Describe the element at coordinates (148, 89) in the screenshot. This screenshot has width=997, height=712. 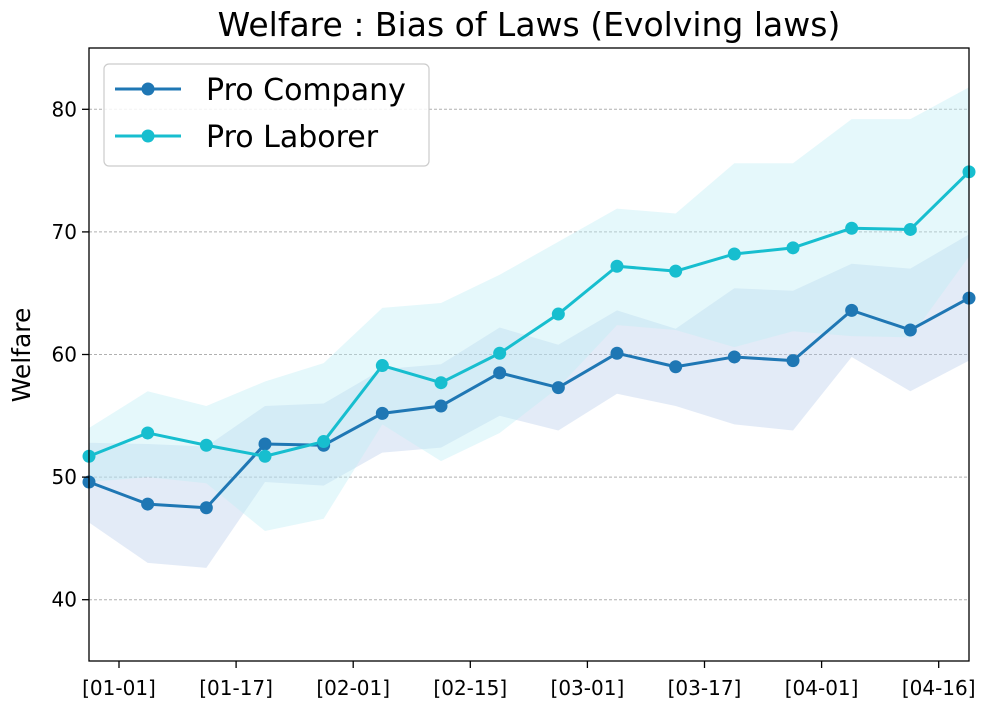
I see `legend-marker-pro-company` at that location.